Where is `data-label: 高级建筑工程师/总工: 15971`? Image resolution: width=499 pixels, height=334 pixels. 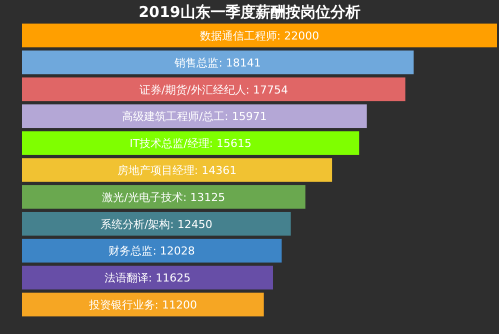 data-label: 高级建筑工程师/总工: 15971 is located at coordinates (194, 117).